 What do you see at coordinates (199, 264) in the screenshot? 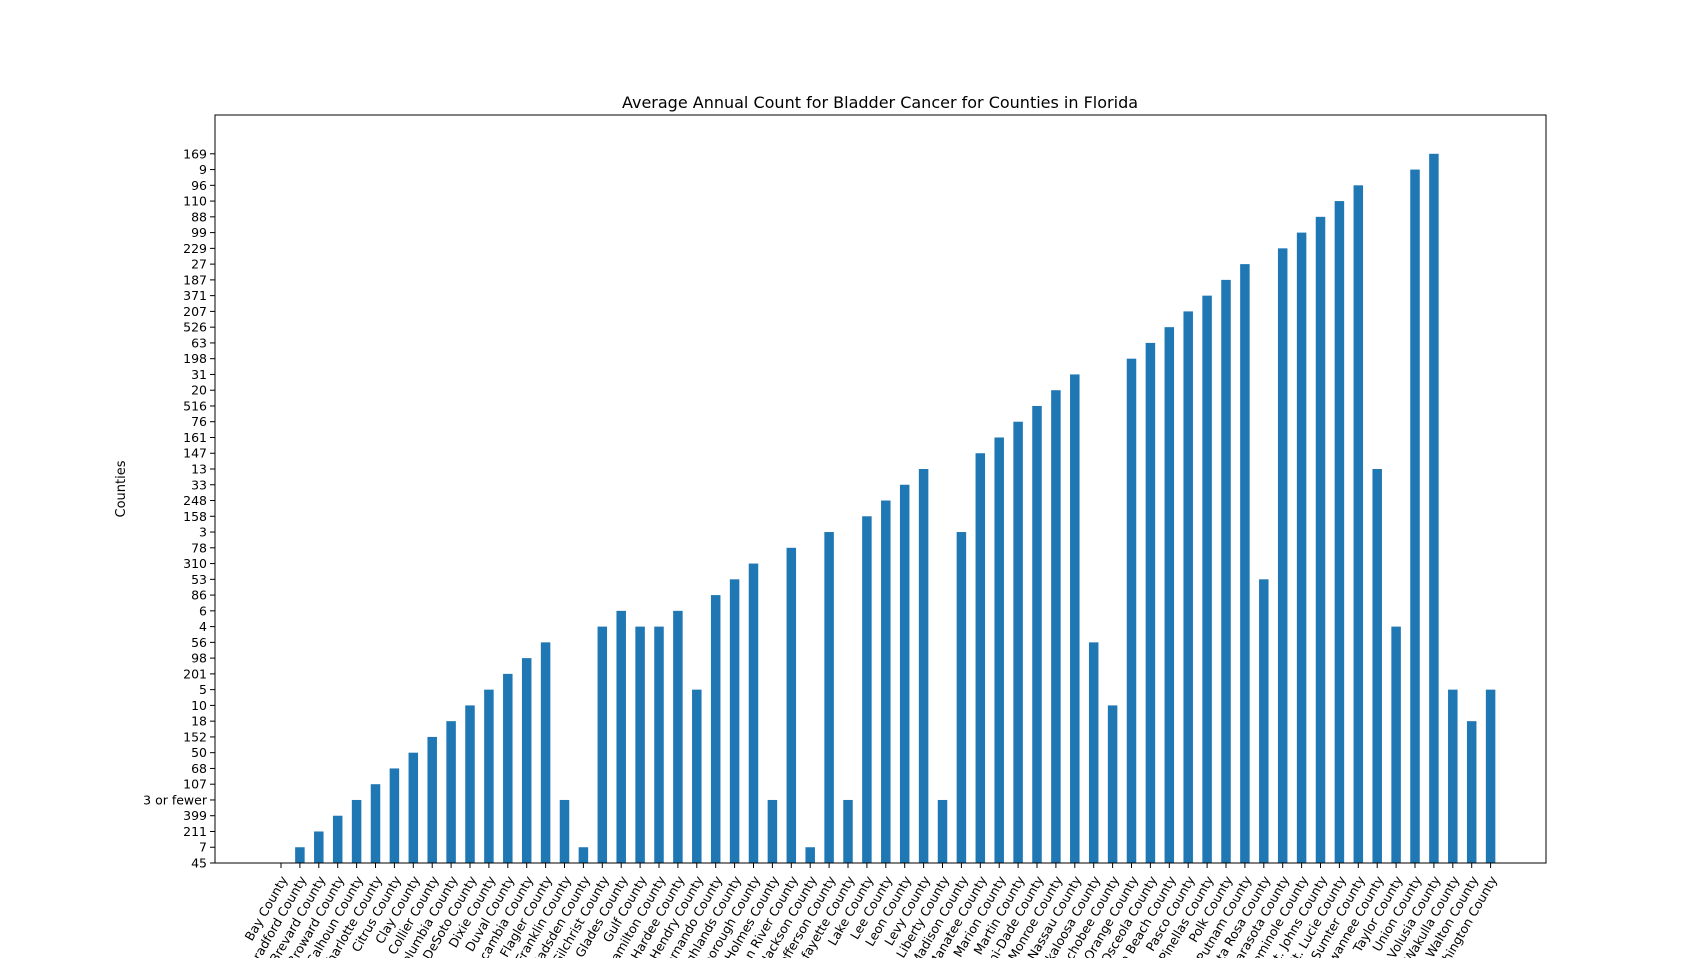
I see `y-tick-label: 27` at bounding box center [199, 264].